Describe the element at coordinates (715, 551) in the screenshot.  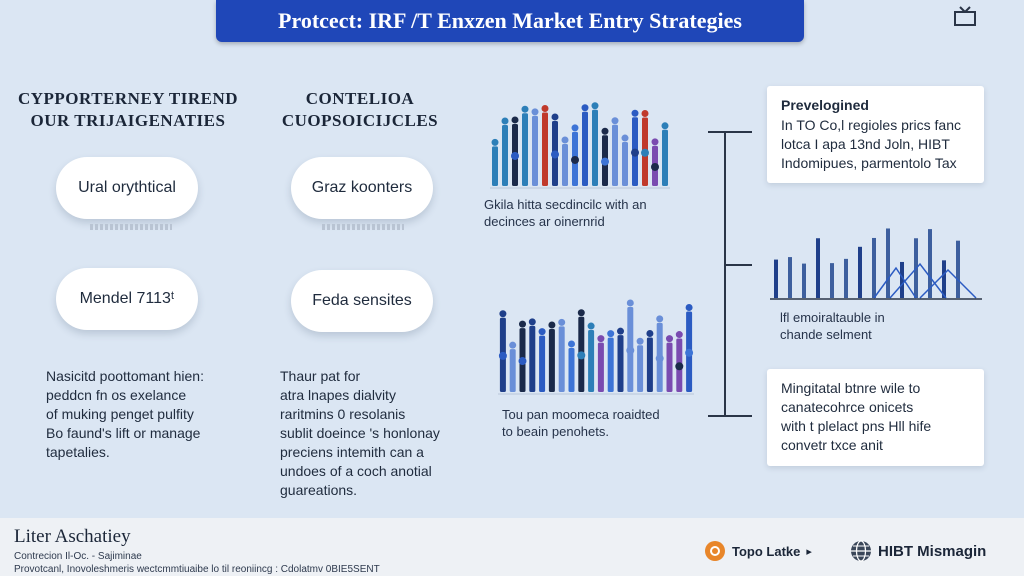
I see `orange-badge-icon` at that location.